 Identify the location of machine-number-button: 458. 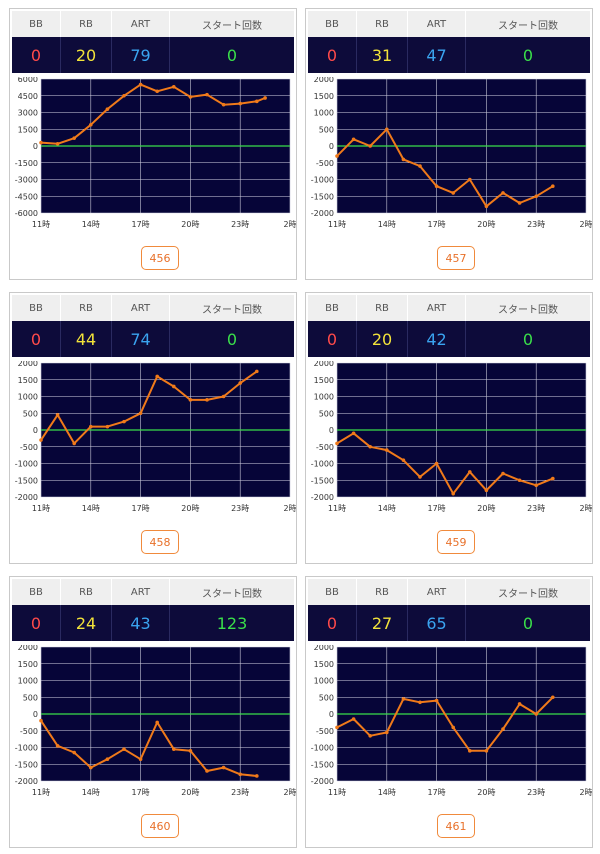
(160, 542).